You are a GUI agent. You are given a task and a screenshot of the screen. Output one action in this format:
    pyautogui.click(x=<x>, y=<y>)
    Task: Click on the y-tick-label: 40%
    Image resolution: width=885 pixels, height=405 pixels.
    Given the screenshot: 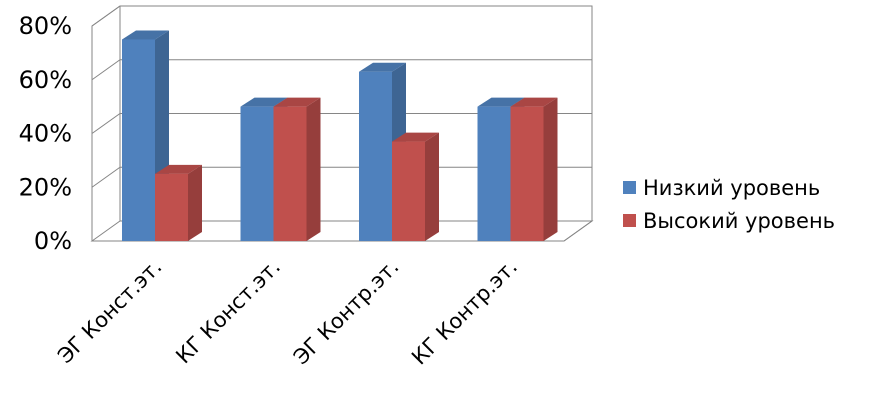 What is the action you would take?
    pyautogui.click(x=45, y=134)
    